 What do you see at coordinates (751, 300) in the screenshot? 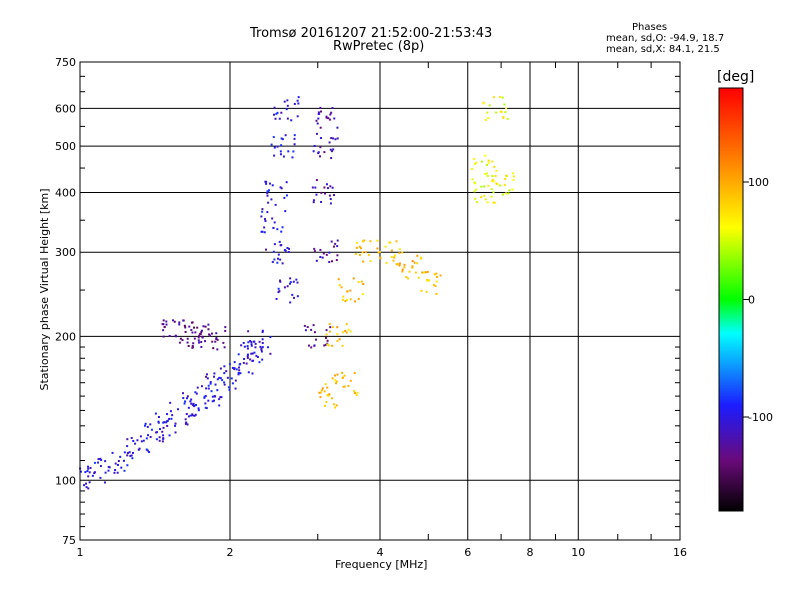
I see `colorbar-tick-label: 0` at bounding box center [751, 300].